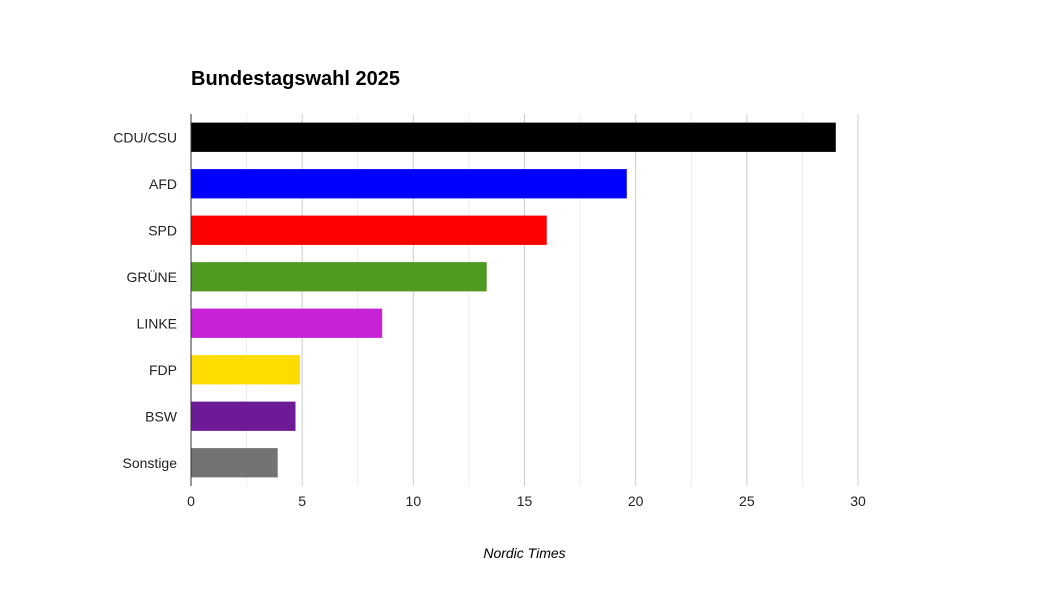 This screenshot has width=1049, height=600. I want to click on source-caption: Nordic Times, so click(524, 553).